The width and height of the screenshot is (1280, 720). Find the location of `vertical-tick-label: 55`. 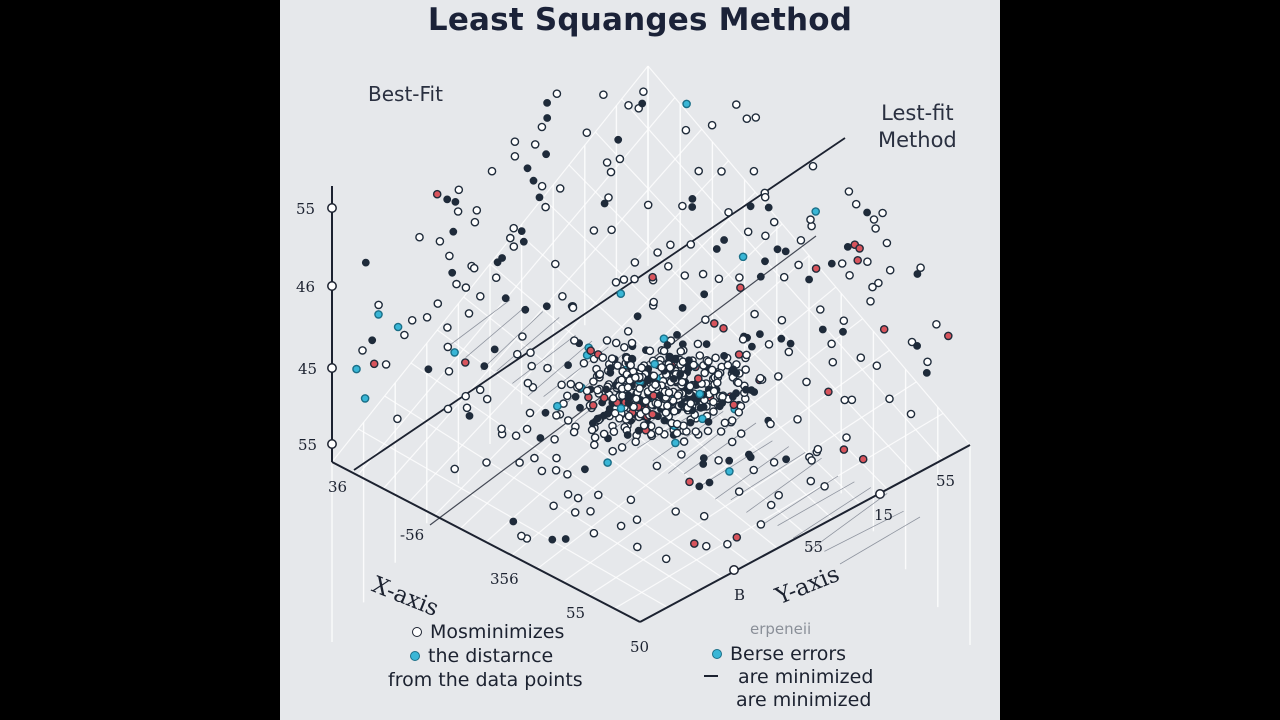

vertical-tick-label: 55 is located at coordinates (308, 445).